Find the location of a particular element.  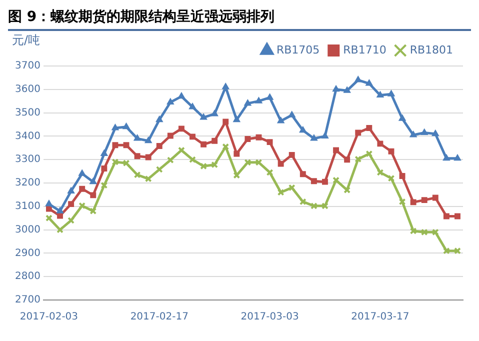

legend-label: RB1801 is located at coordinates (432, 49).